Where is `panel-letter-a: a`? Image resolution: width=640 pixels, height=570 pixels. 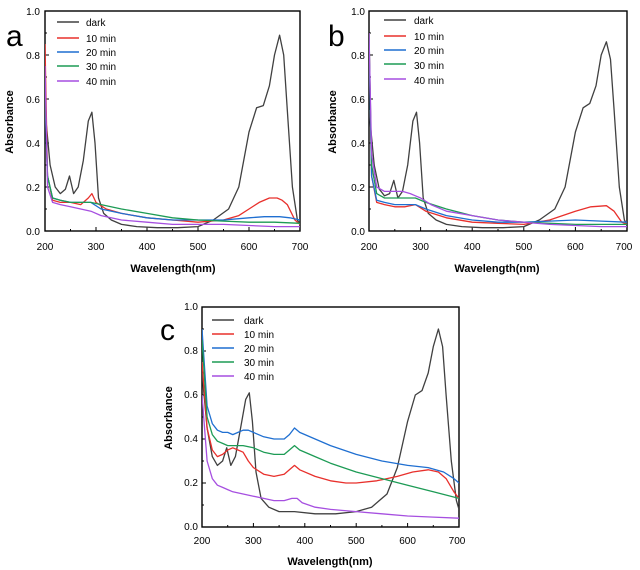
panel-letter-a: a is located at coordinates (14, 36).